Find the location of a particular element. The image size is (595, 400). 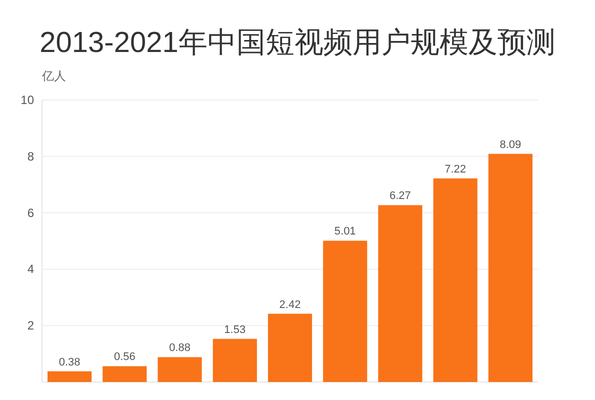

y-tick-label: 4 is located at coordinates (30, 269).